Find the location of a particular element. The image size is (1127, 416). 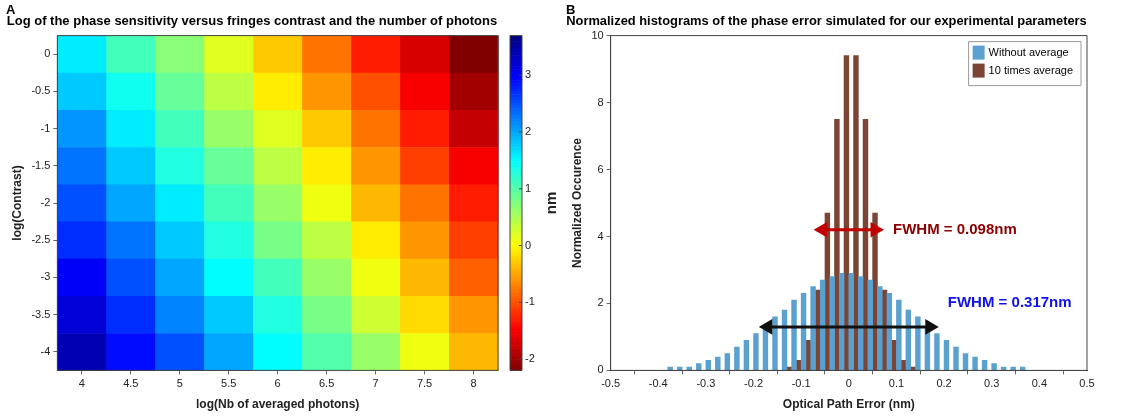

x-tick-label: 0.5 is located at coordinates (1087, 383).